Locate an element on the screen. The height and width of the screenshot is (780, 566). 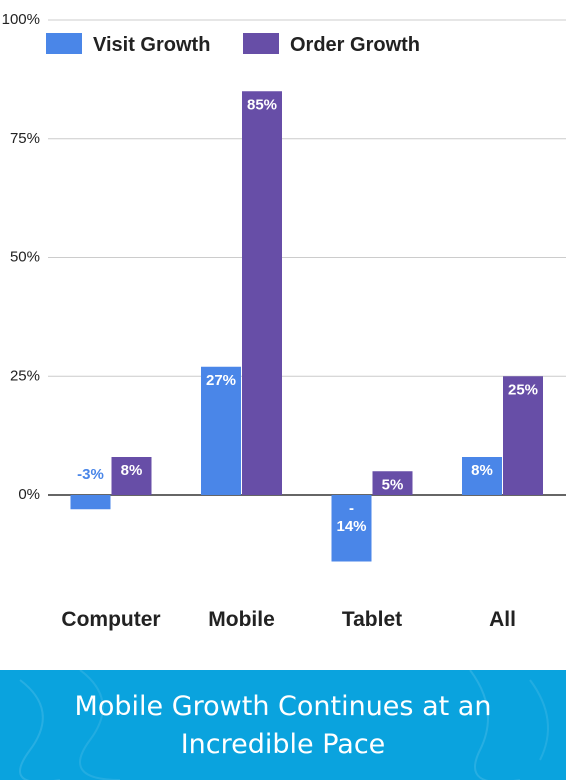
y-tick-label: 100% is located at coordinates (21, 19).